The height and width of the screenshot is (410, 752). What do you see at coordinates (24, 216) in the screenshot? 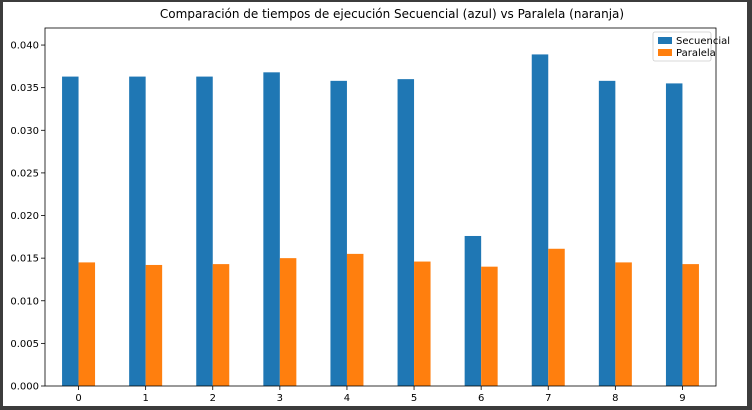
I see `y-tick-label: 0.020` at bounding box center [24, 216].